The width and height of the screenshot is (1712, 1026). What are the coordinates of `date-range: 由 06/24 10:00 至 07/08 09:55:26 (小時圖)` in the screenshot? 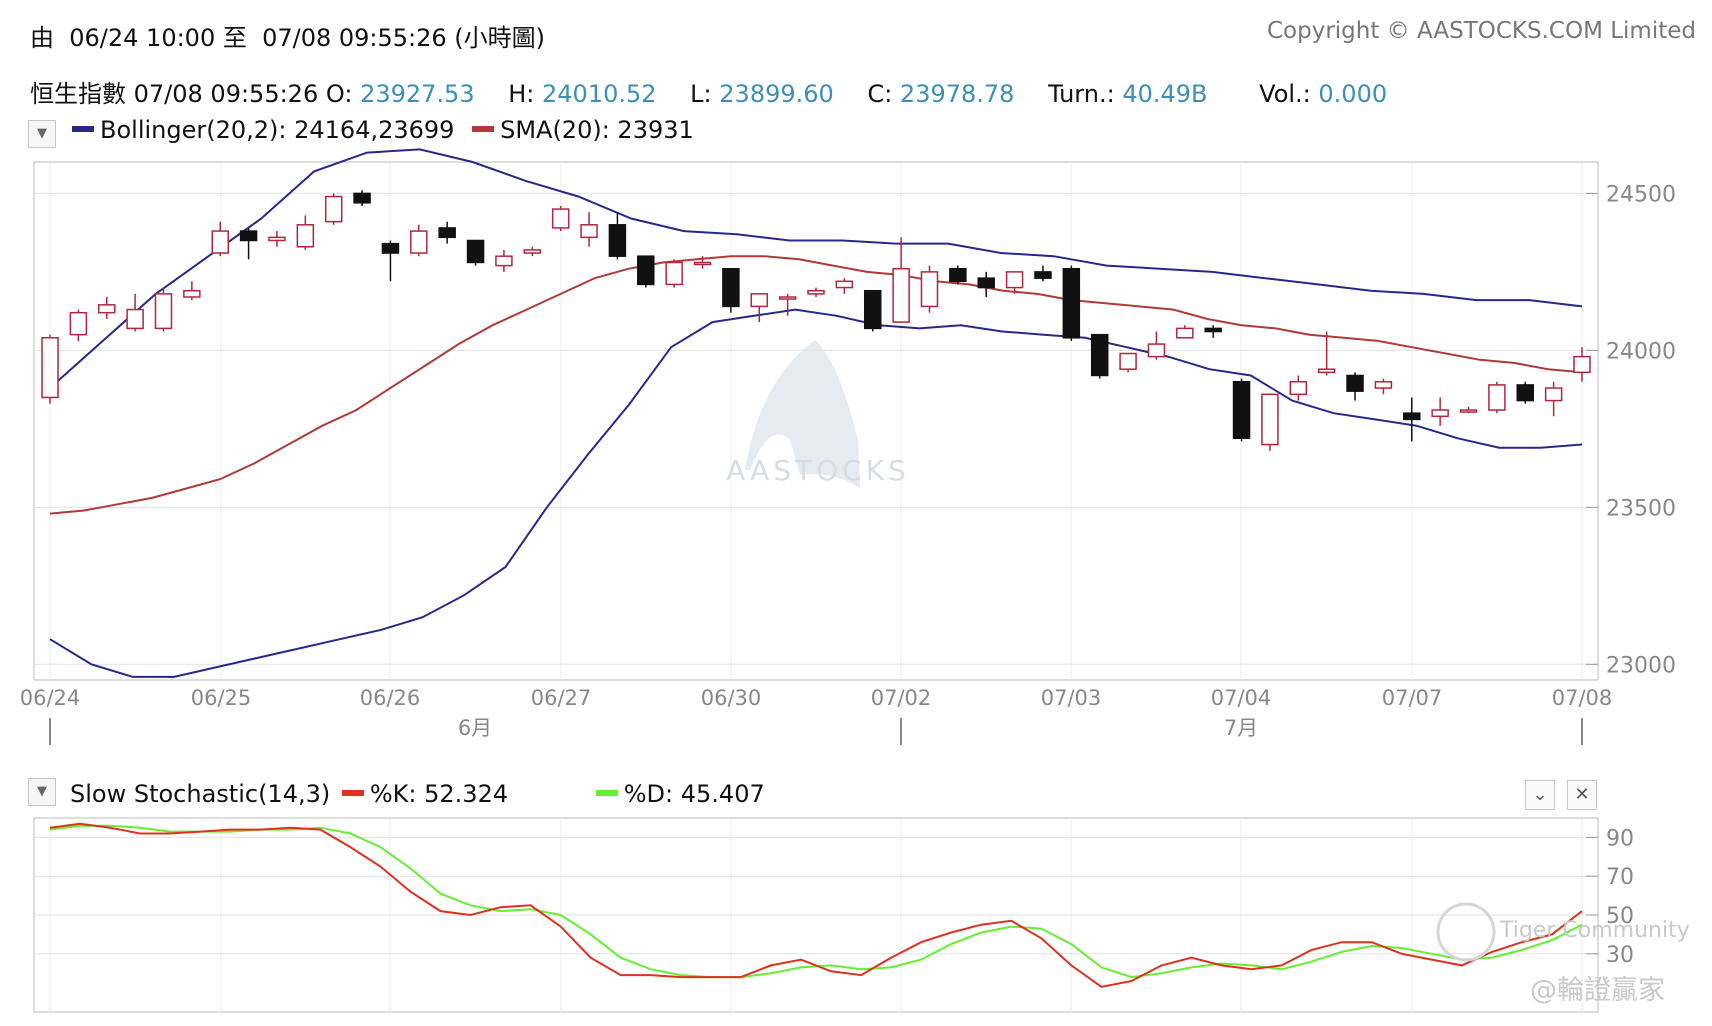 It's located at (288, 38).